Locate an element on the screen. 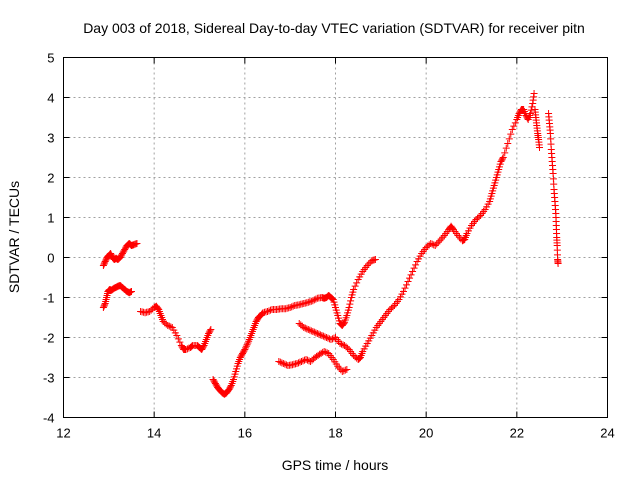 Image resolution: width=640 pixels, height=480 pixels. y-tick-label: 1 is located at coordinates (50, 218).